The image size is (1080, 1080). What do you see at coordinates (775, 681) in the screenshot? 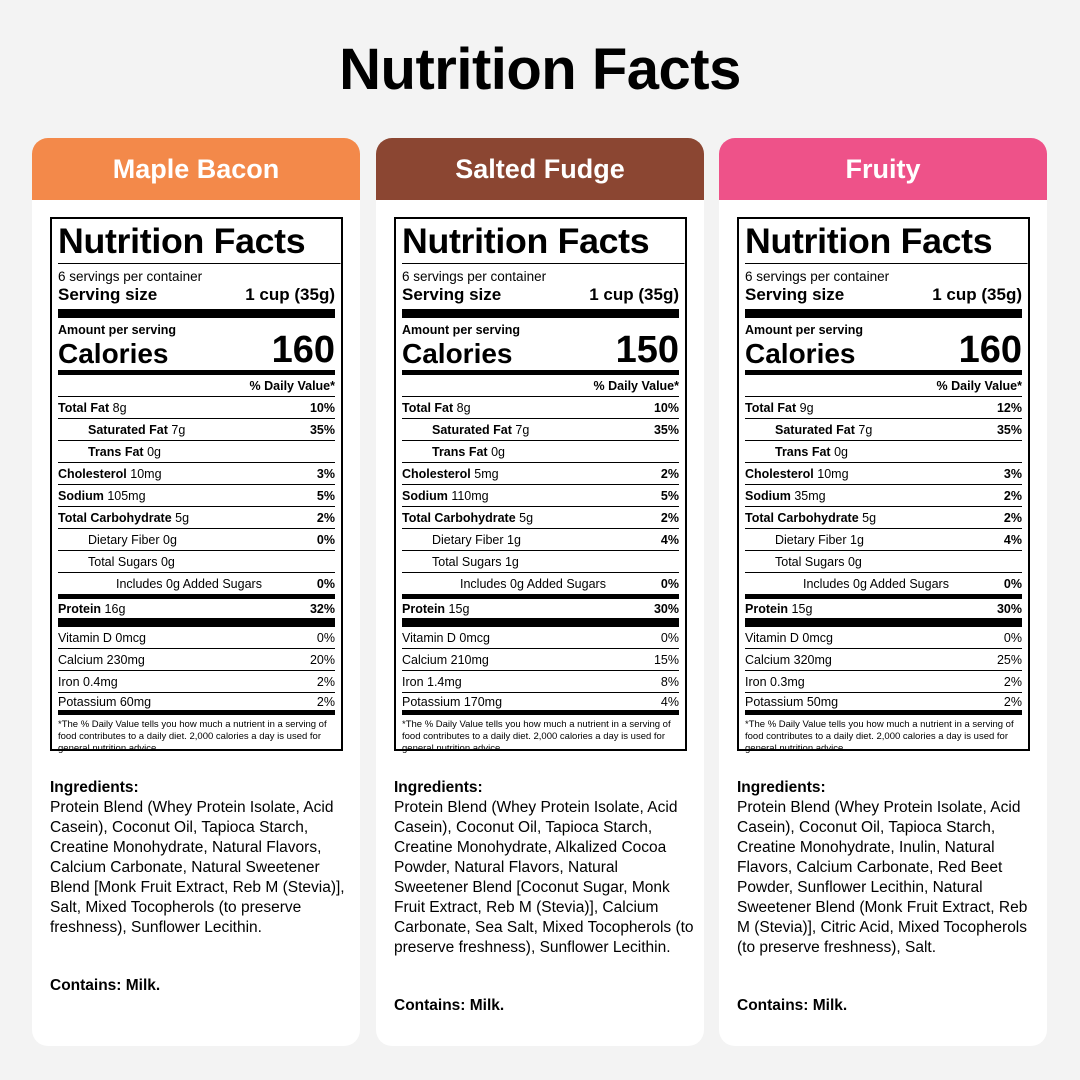
I see `vitamin-name: Iron 0.3mg` at bounding box center [775, 681].